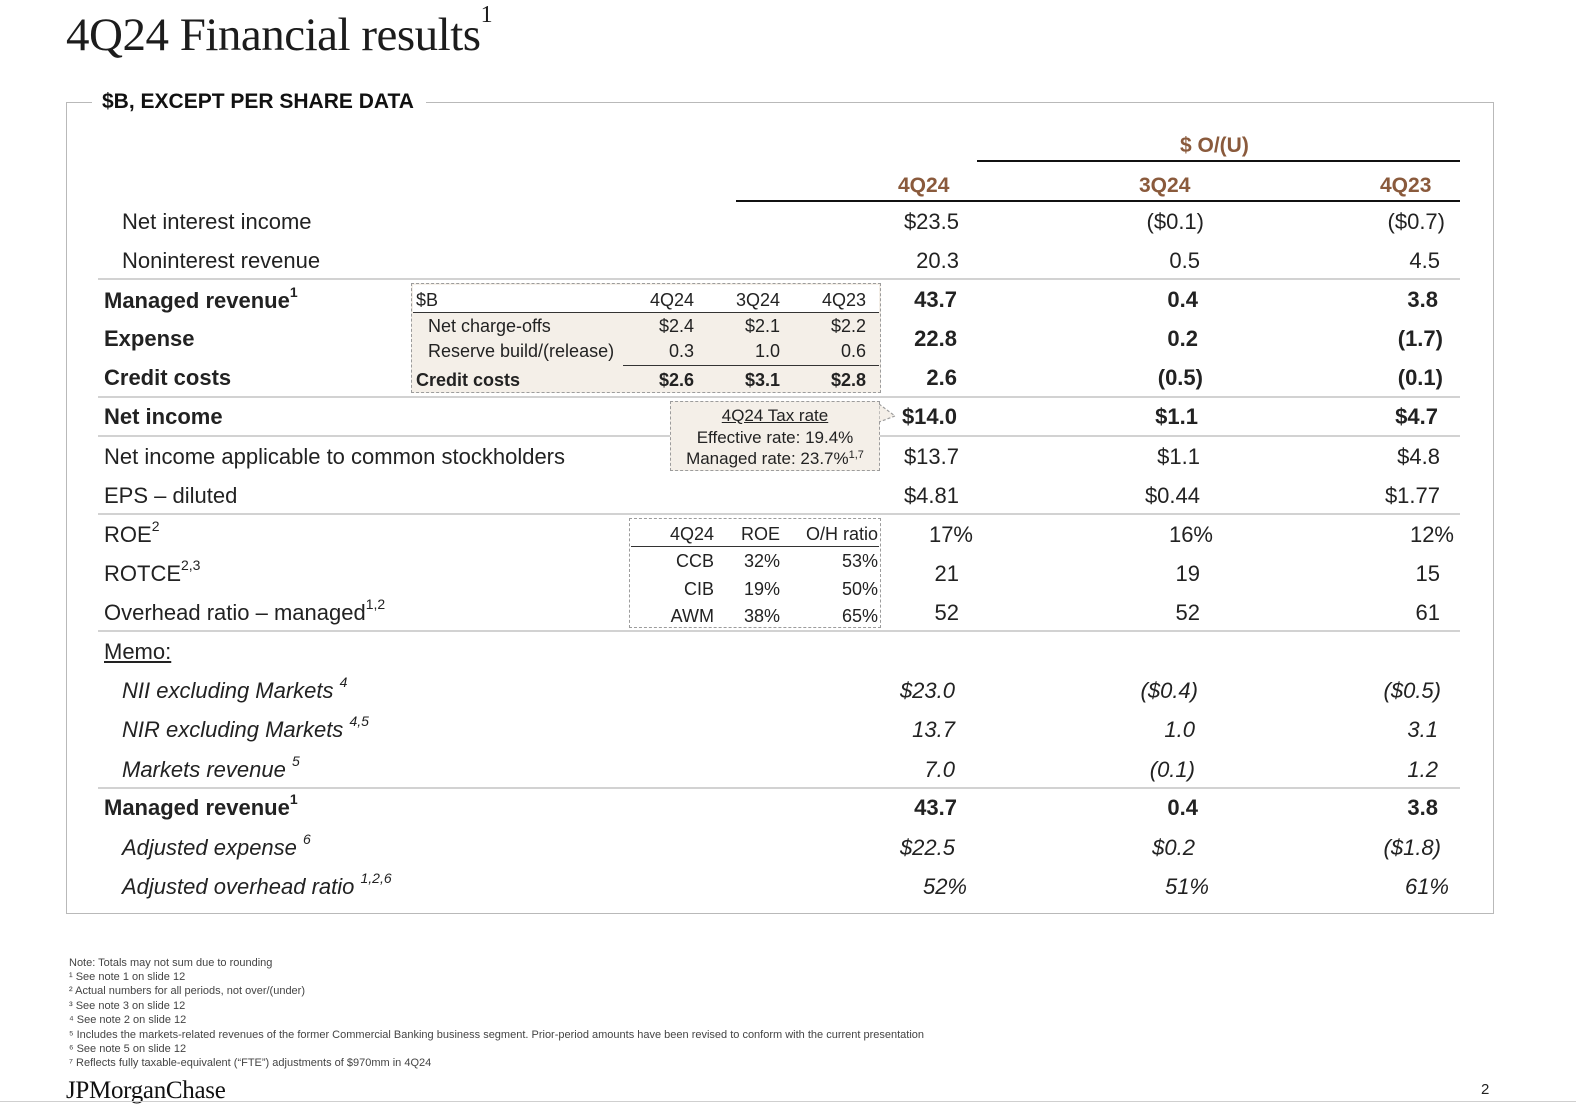 Image resolution: width=1576 pixels, height=1111 pixels. I want to click on value-4q23: 3.1, so click(1422, 729).